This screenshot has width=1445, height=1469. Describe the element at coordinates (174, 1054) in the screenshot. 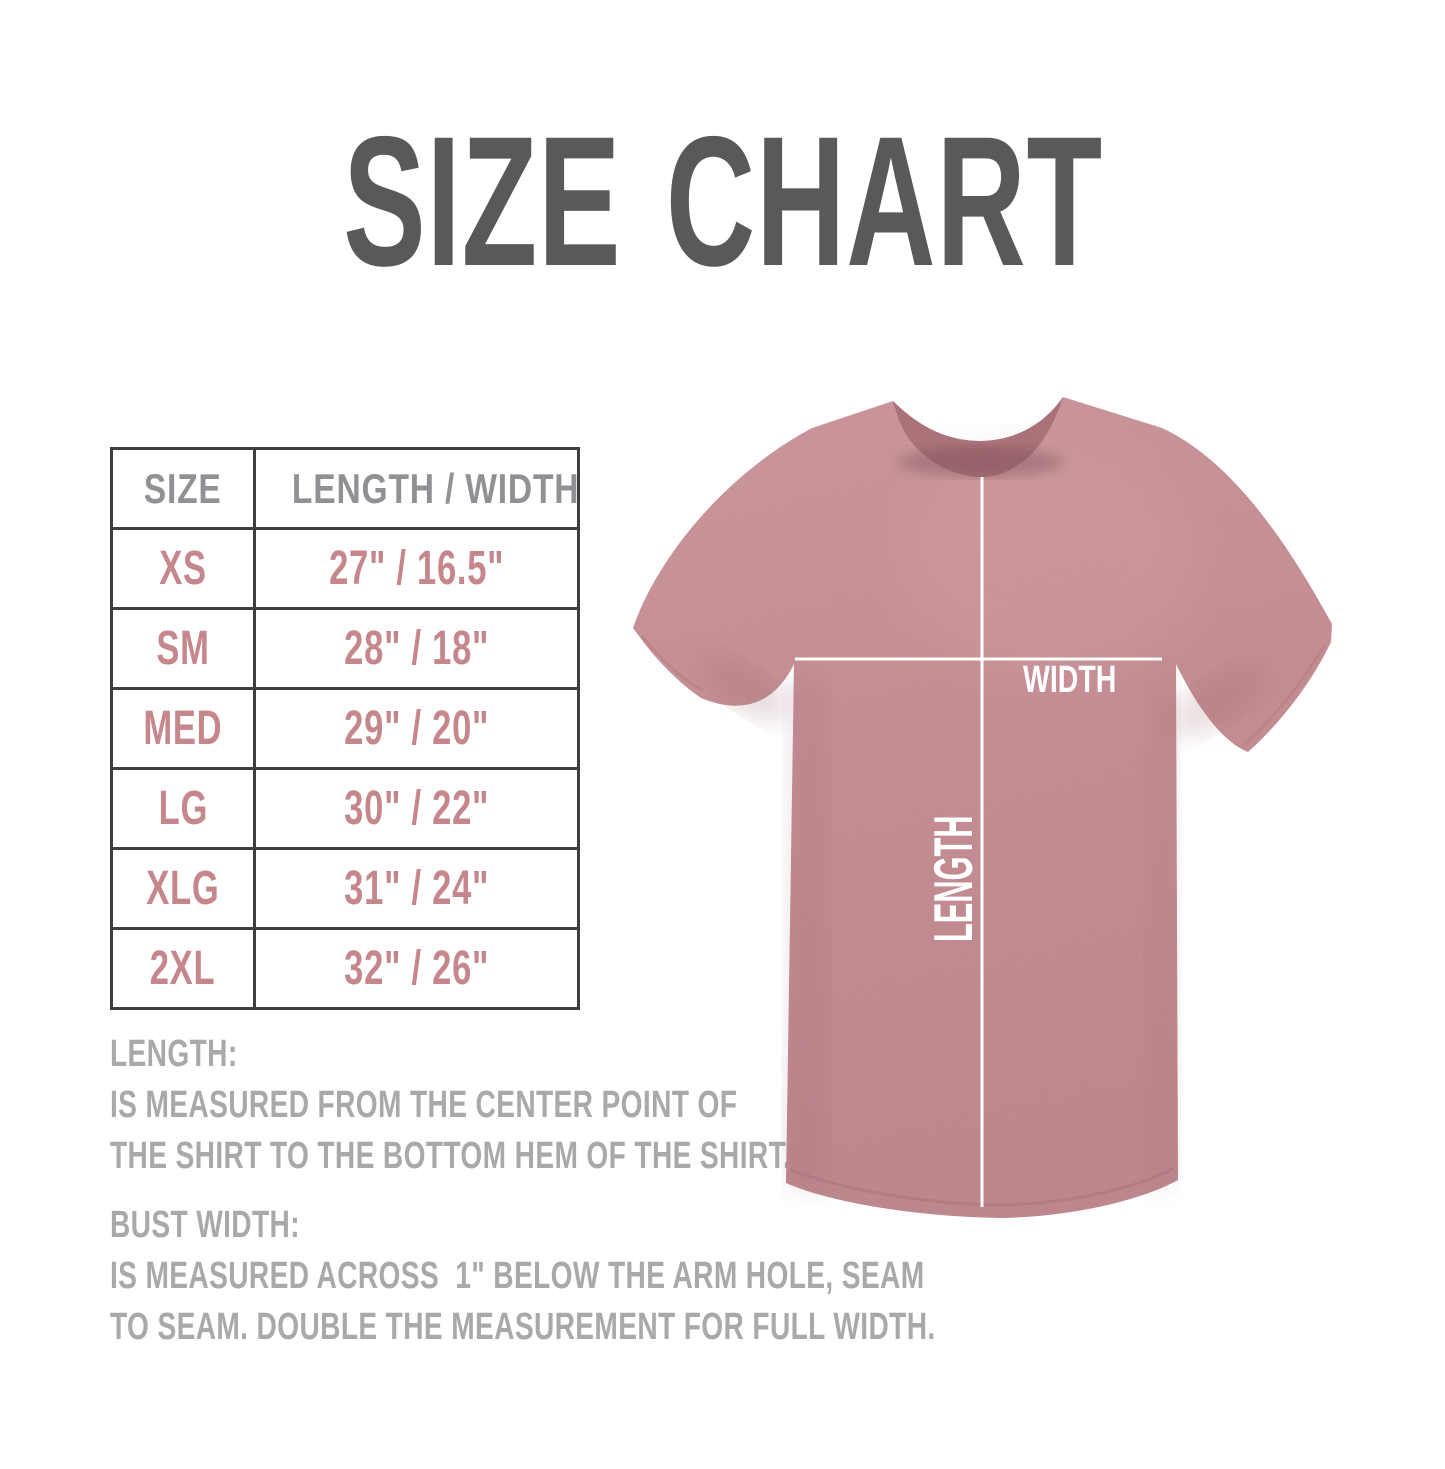

I see `note-length-heading: LENGTH:` at that location.